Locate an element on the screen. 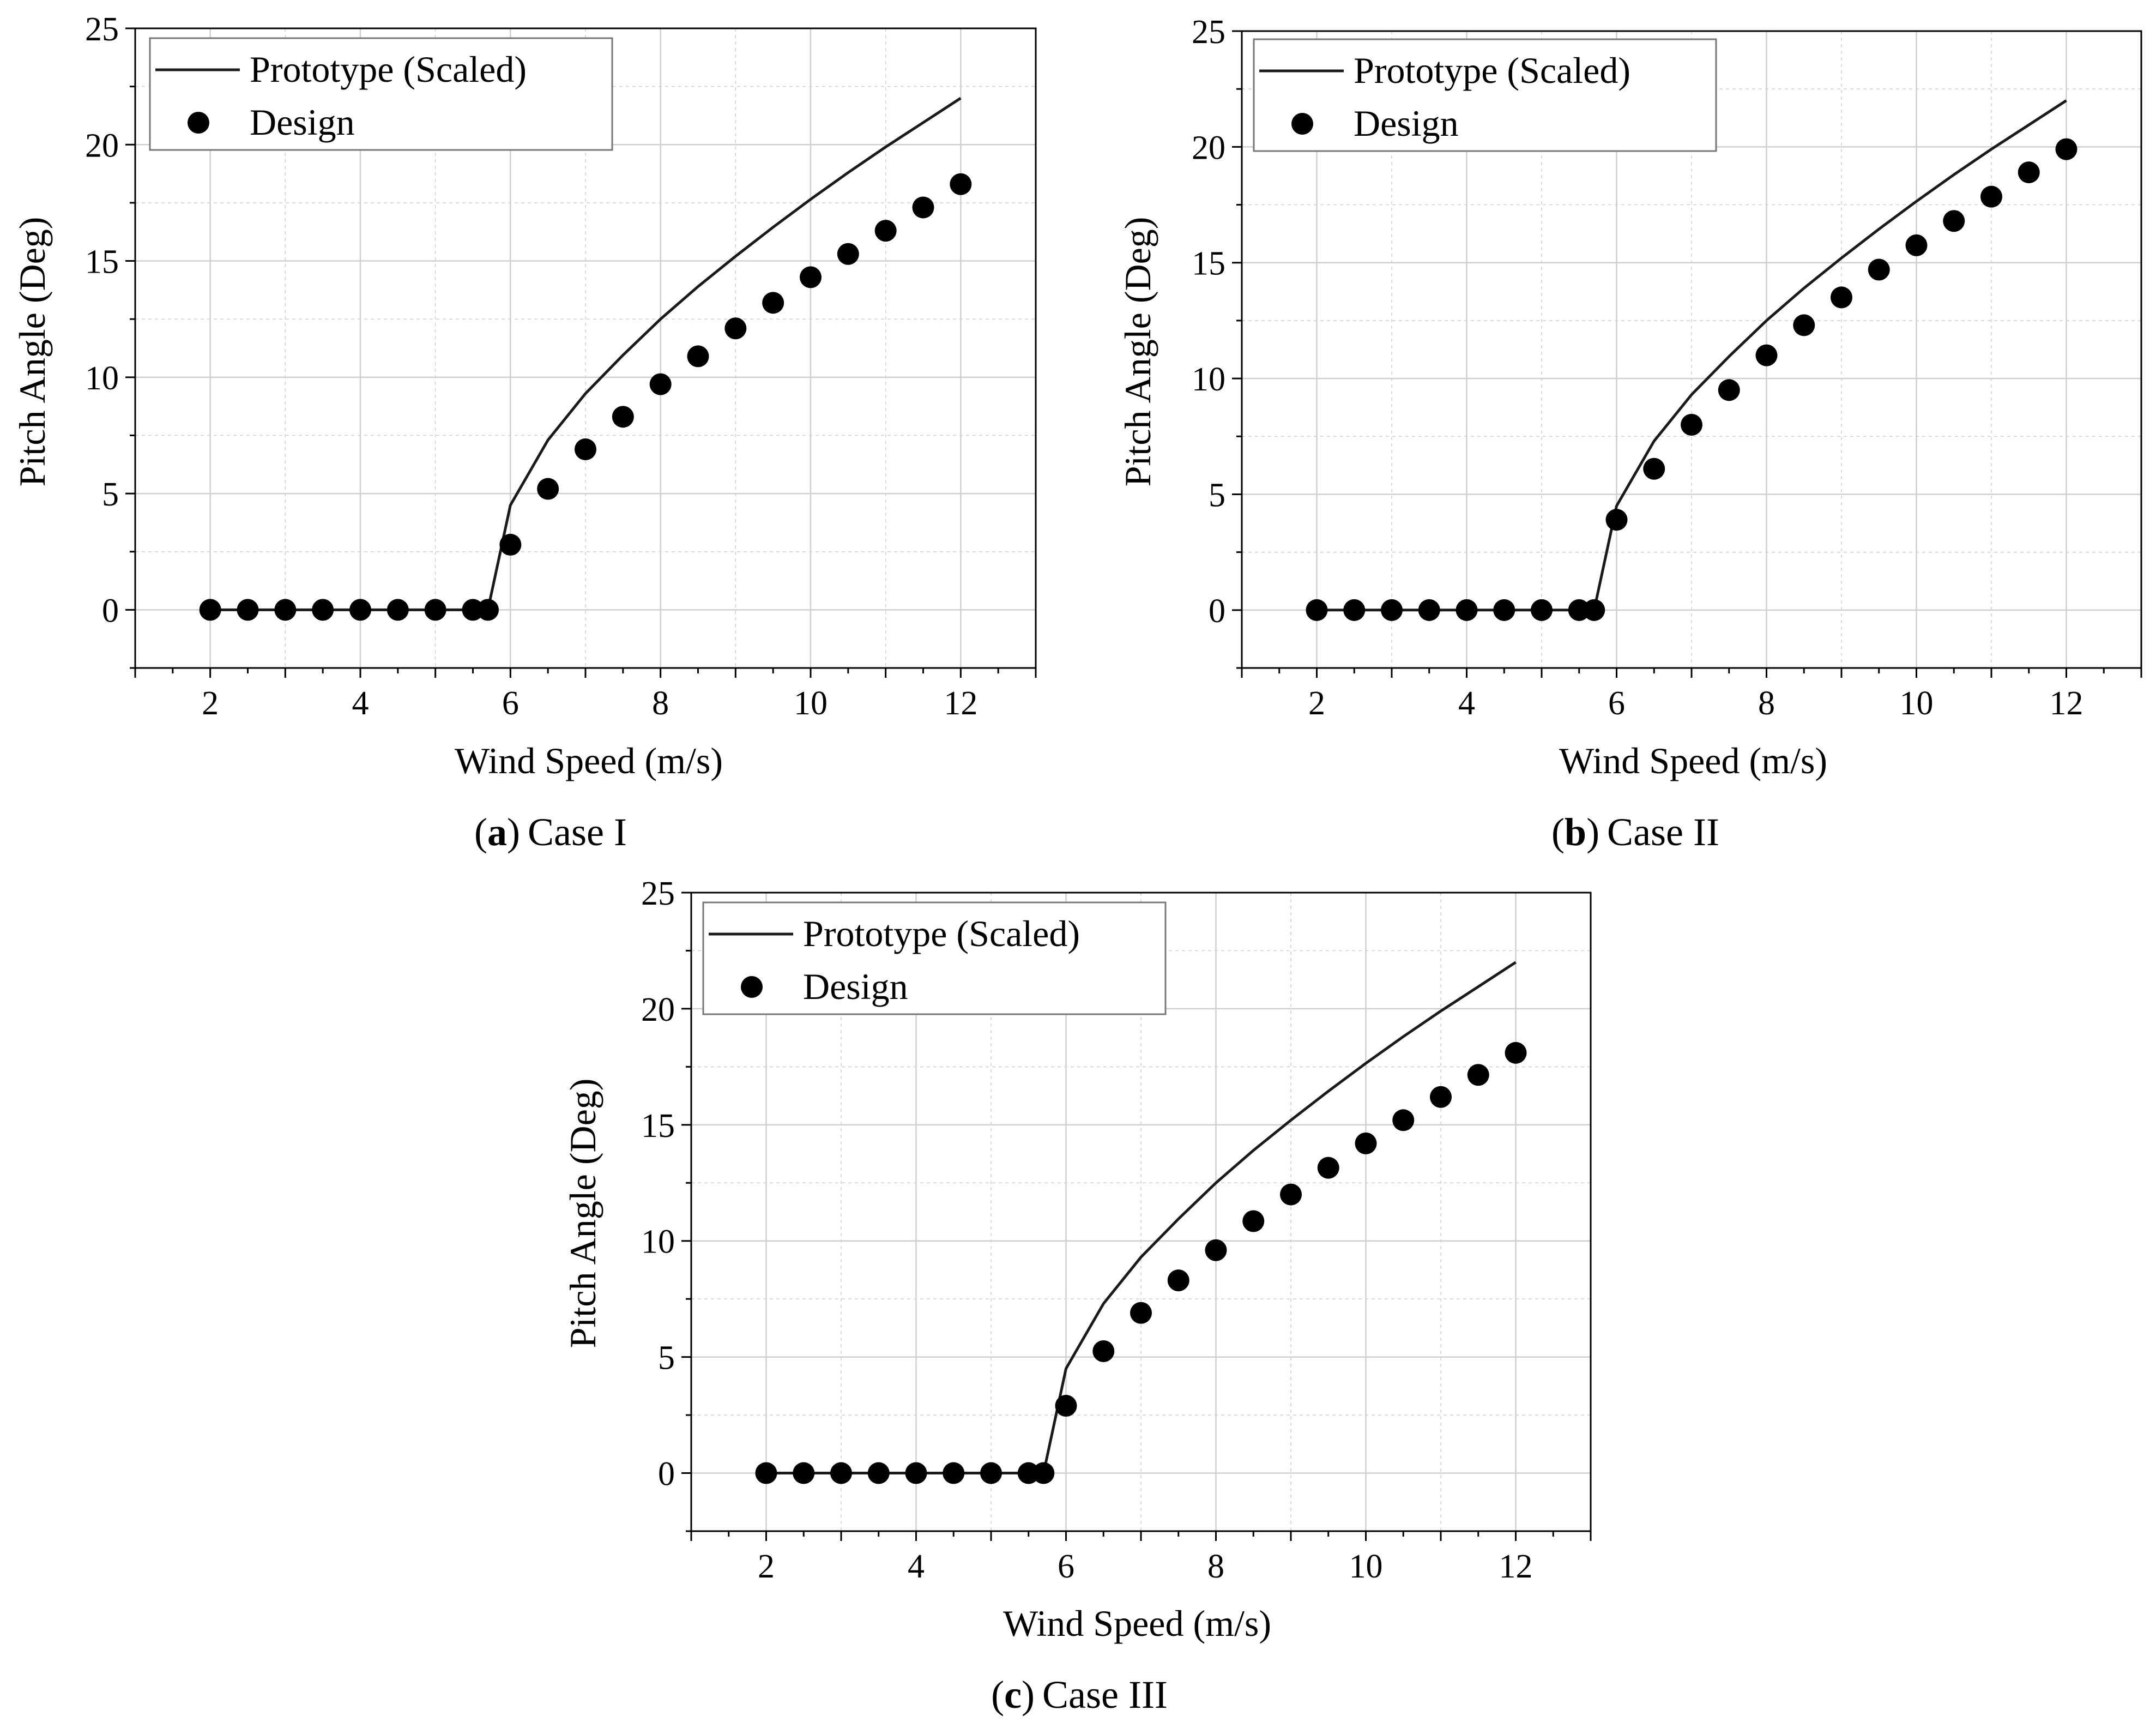 The image size is (2156, 1722). legend-label-design: Design is located at coordinates (1406, 123).